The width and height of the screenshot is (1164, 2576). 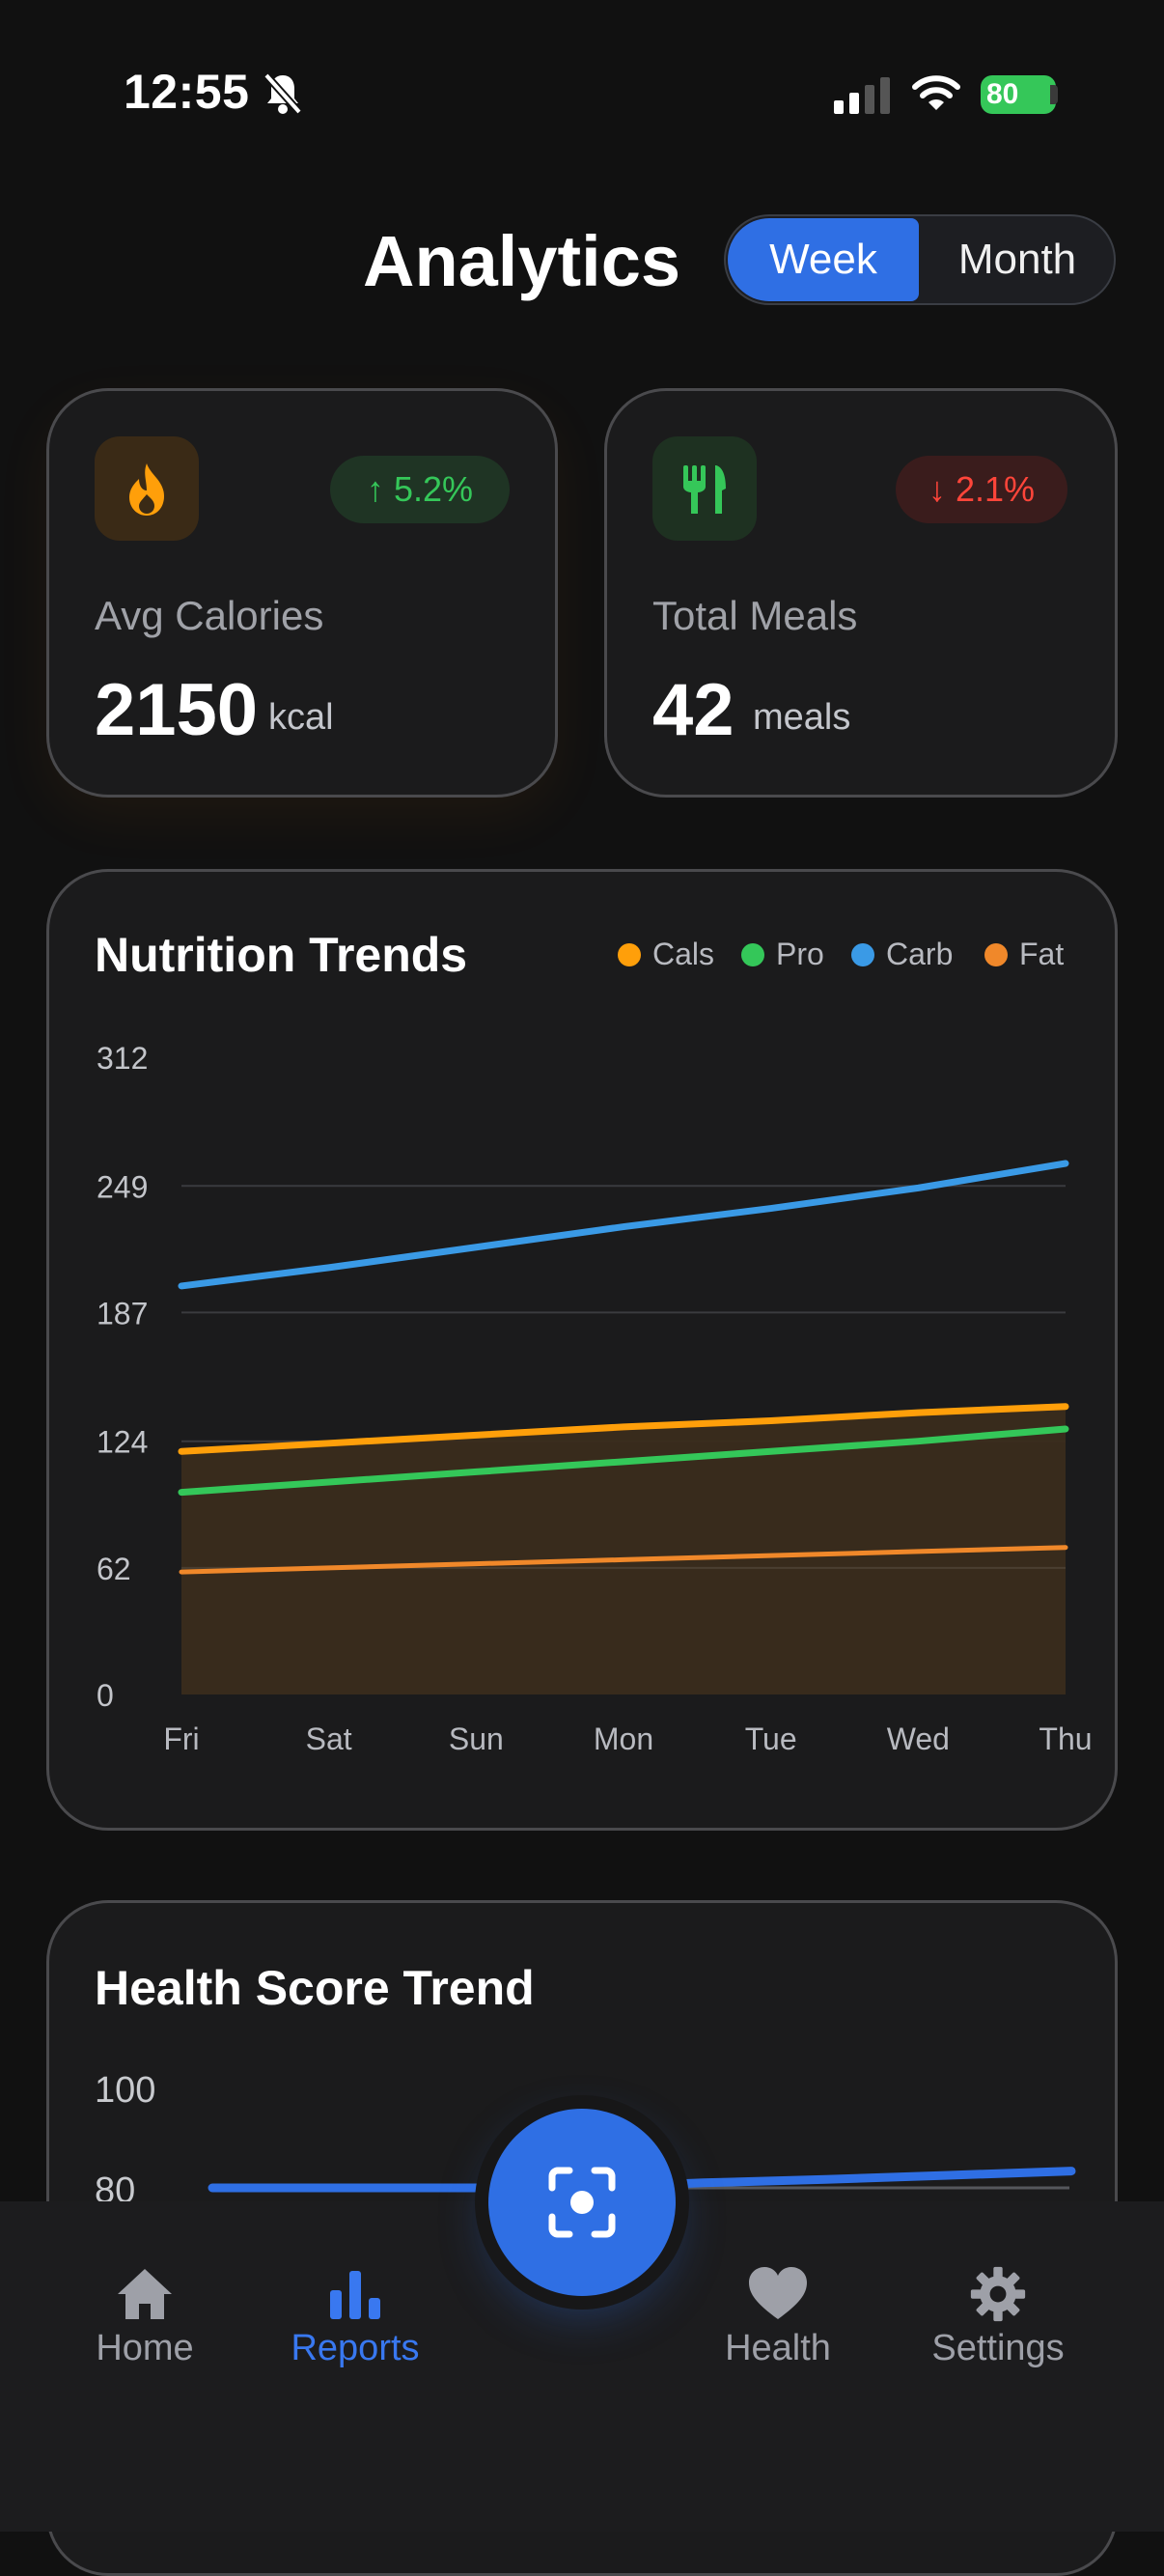 I want to click on x-tick-label: Sun, so click(x=477, y=1739).